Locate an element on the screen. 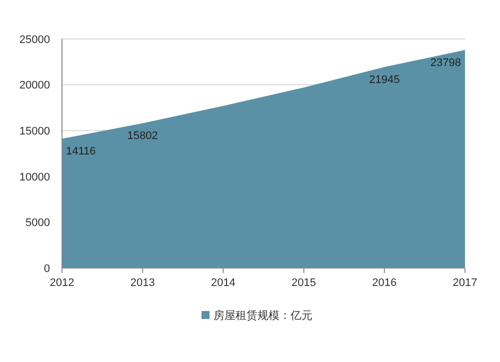 This screenshot has width=500, height=362. y-tick-label: 25000 is located at coordinates (34, 40).